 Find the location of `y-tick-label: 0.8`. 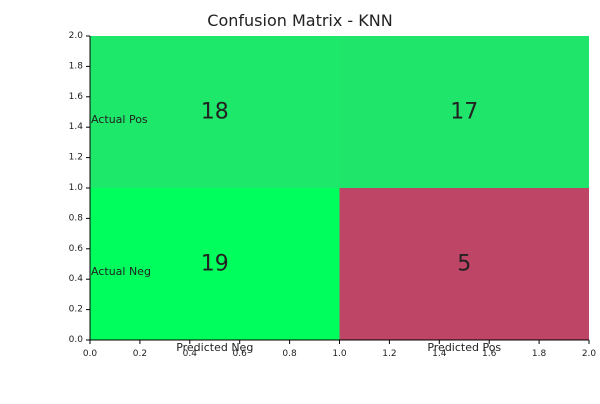

y-tick-label: 0.8 is located at coordinates (76, 218).